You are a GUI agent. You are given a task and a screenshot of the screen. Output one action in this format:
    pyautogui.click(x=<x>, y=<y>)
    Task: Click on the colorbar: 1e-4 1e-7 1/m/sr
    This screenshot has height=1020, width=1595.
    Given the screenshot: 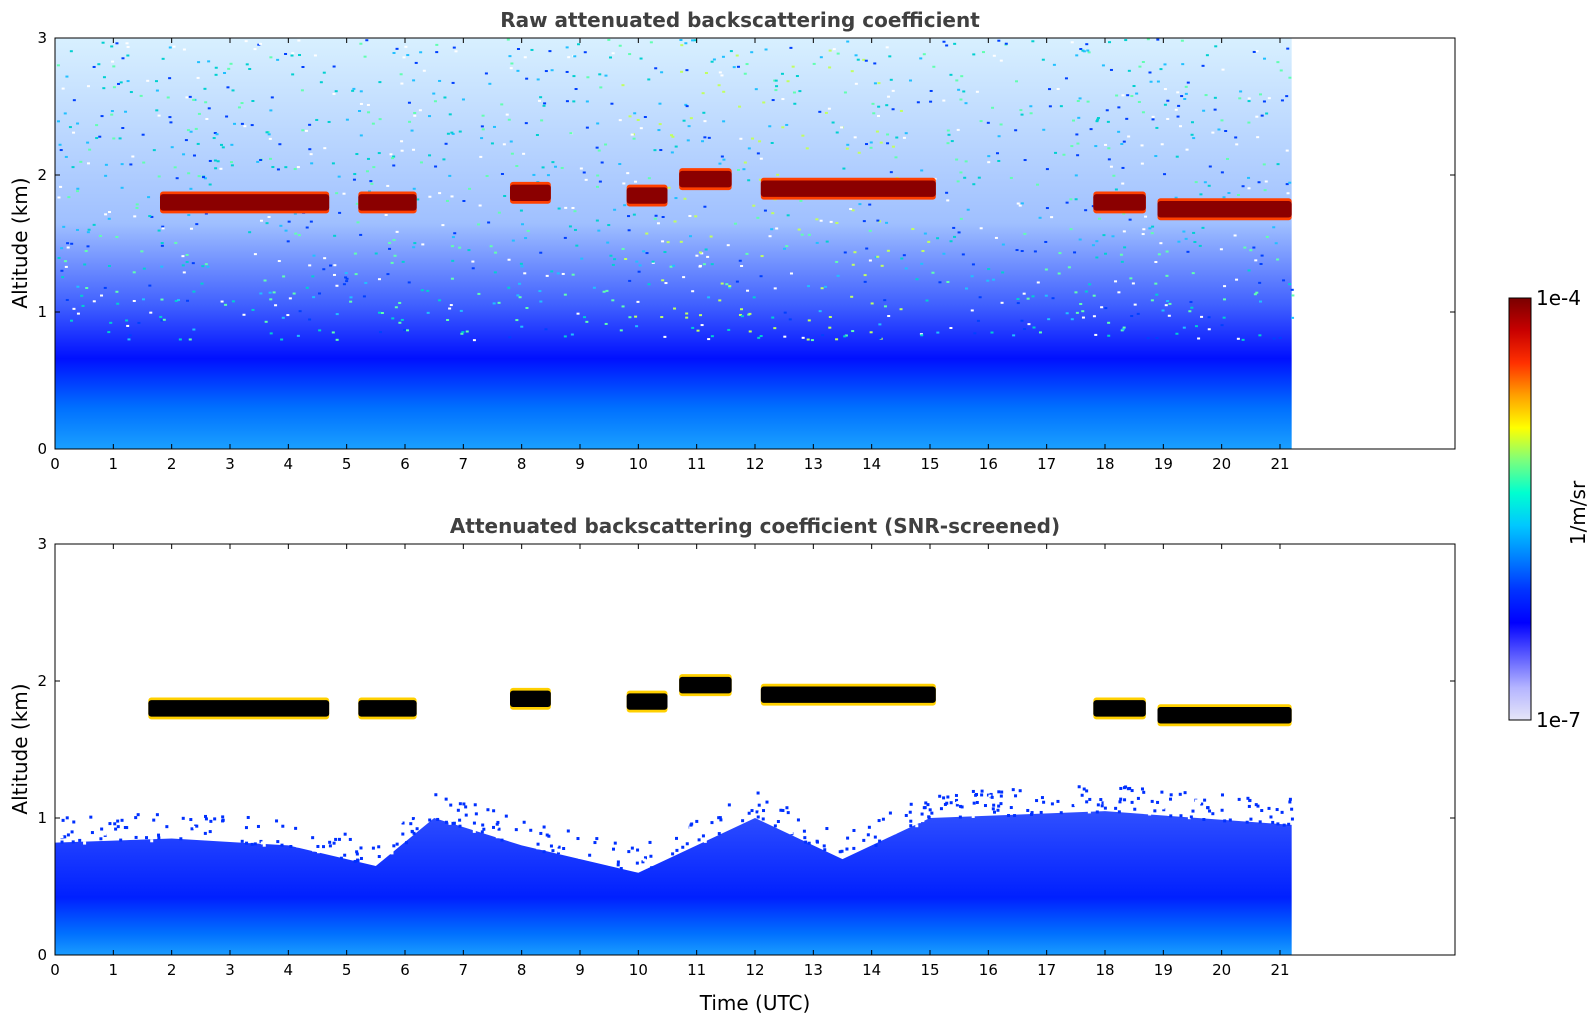 What is the action you would take?
    pyautogui.click(x=1549, y=509)
    